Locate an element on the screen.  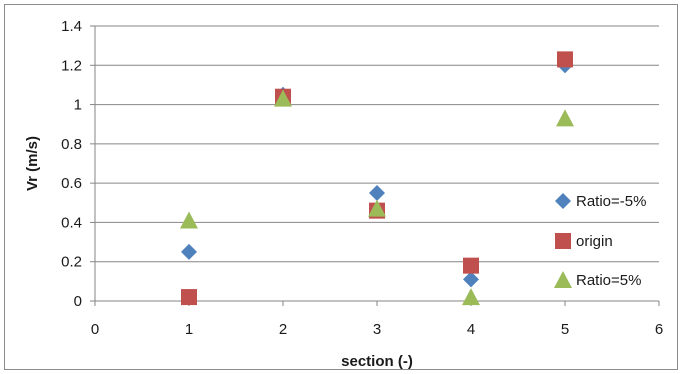
legend-label: Ratio=5% is located at coordinates (608, 280).